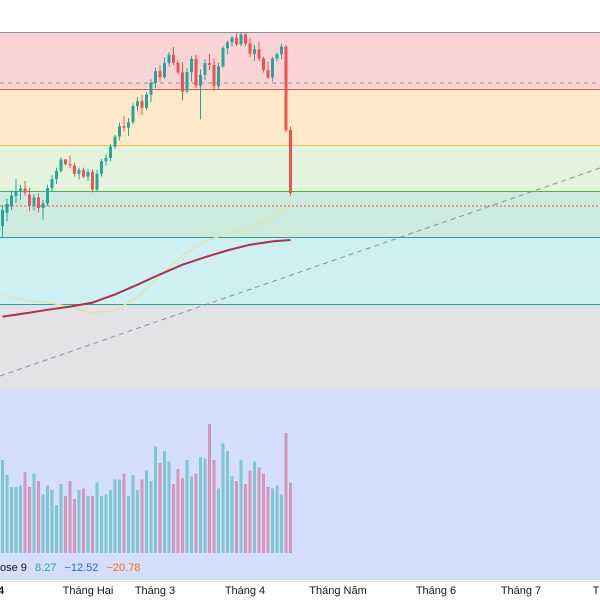 Image resolution: width=600 pixels, height=601 pixels. Describe the element at coordinates (245, 591) in the screenshot. I see `x-tick-label: Tháng 4` at that location.